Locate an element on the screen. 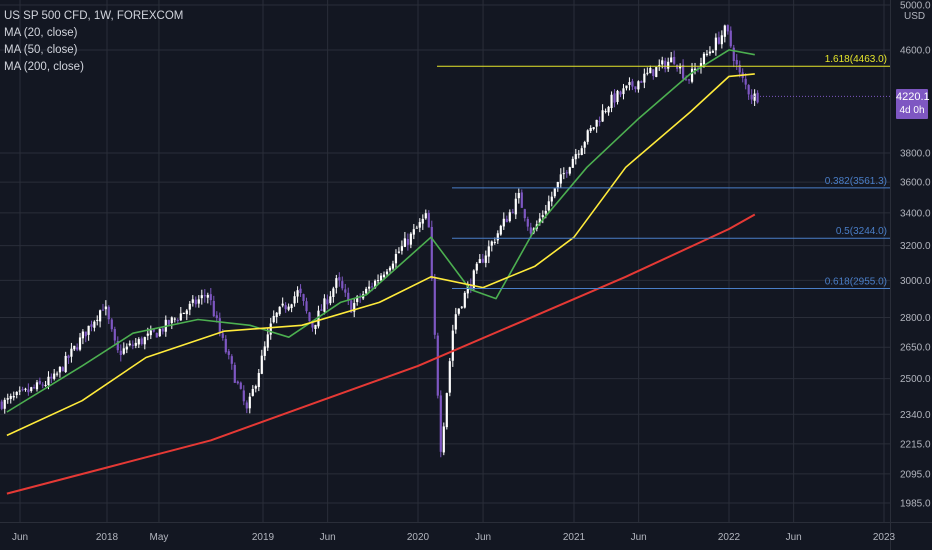 The width and height of the screenshot is (932, 550). legend-ma20: MA (20, close) is located at coordinates (41, 33).